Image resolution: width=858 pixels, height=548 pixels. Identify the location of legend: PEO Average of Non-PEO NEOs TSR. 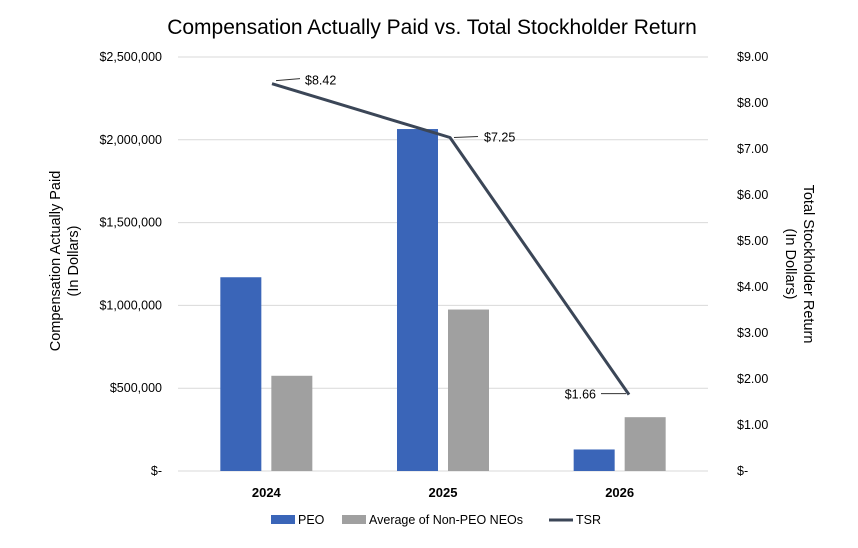
(436, 520).